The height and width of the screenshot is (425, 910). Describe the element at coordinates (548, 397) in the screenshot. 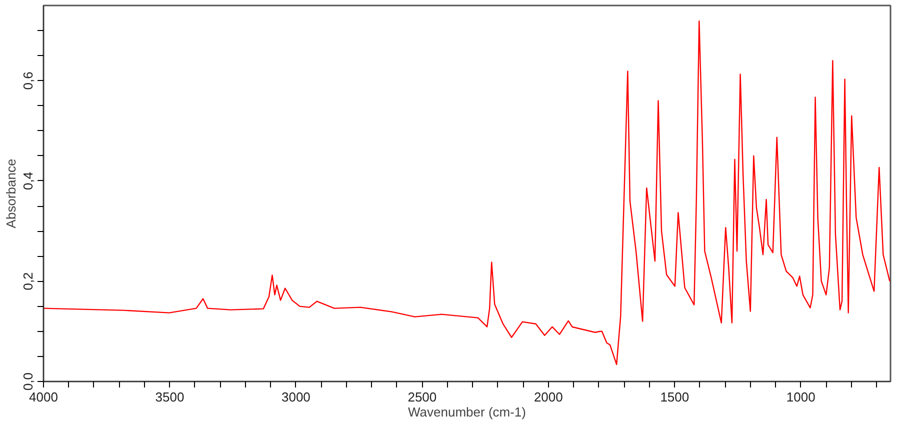

I see `x-tick-label: 2000` at that location.